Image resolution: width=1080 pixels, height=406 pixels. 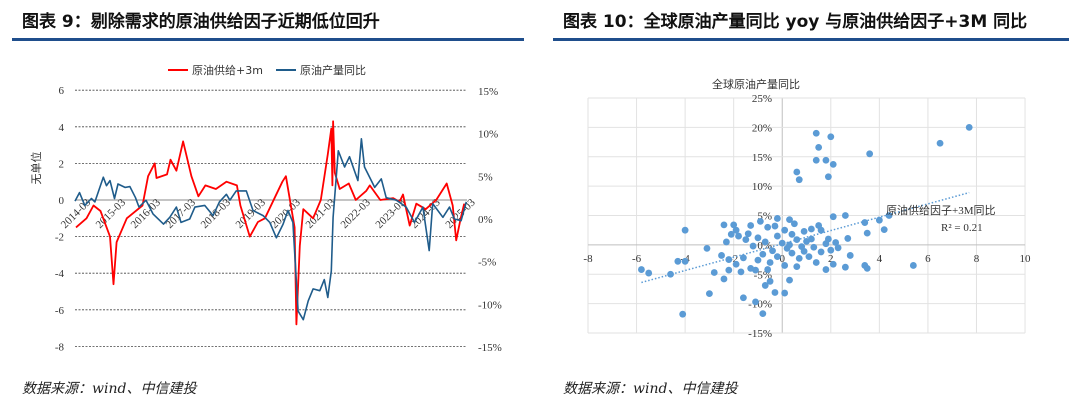 I want to click on right-header-rule, so click(x=811, y=39).